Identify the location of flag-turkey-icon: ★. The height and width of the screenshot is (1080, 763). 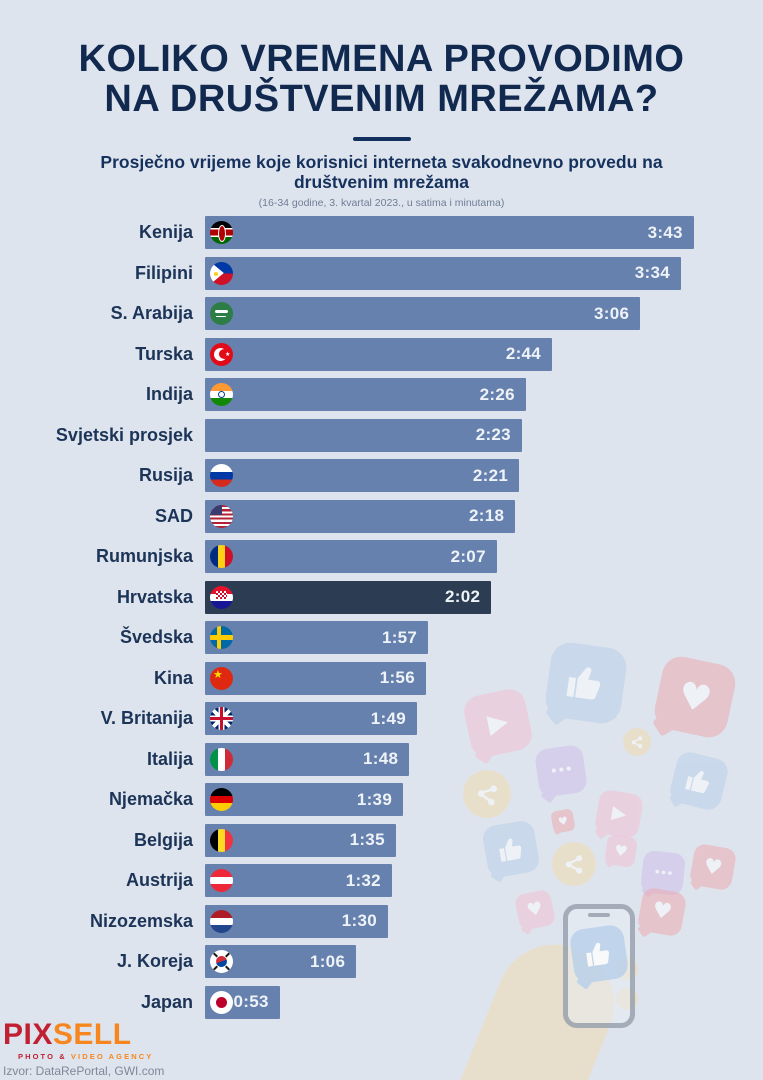
(221, 354).